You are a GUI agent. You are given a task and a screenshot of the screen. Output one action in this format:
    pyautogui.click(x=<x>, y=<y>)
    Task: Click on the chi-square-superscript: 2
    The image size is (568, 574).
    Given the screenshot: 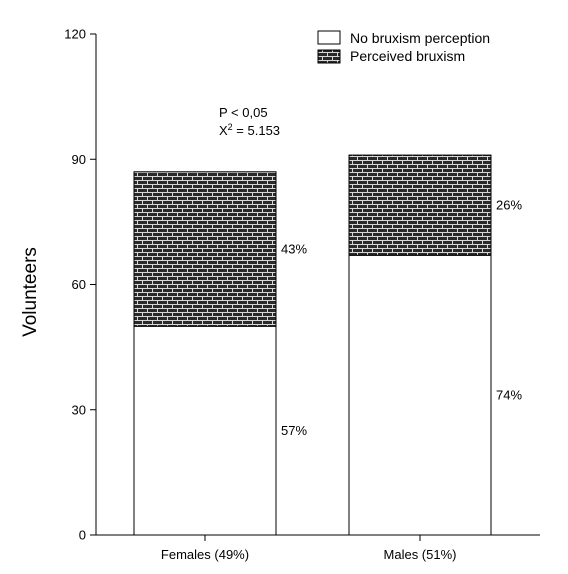 What is the action you would take?
    pyautogui.click(x=230, y=127)
    